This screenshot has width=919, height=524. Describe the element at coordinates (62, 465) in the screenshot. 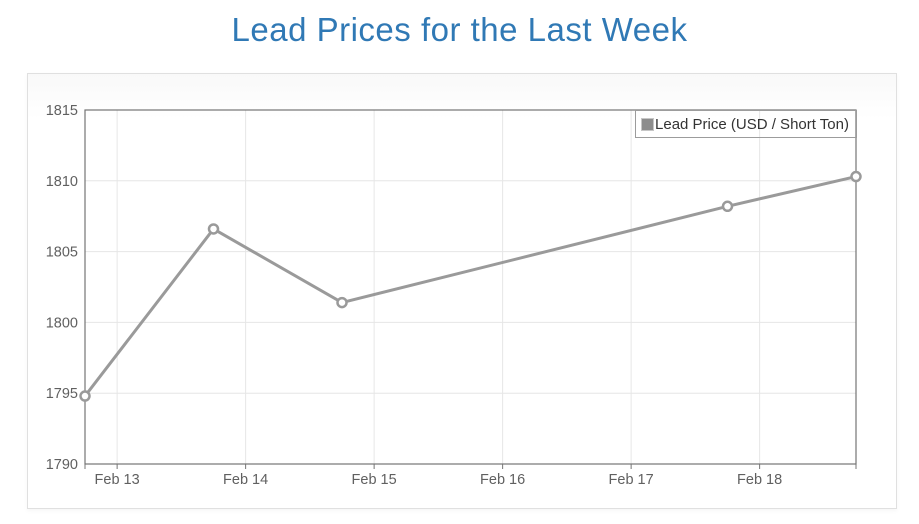

I see `y-tick-label: 1790` at that location.